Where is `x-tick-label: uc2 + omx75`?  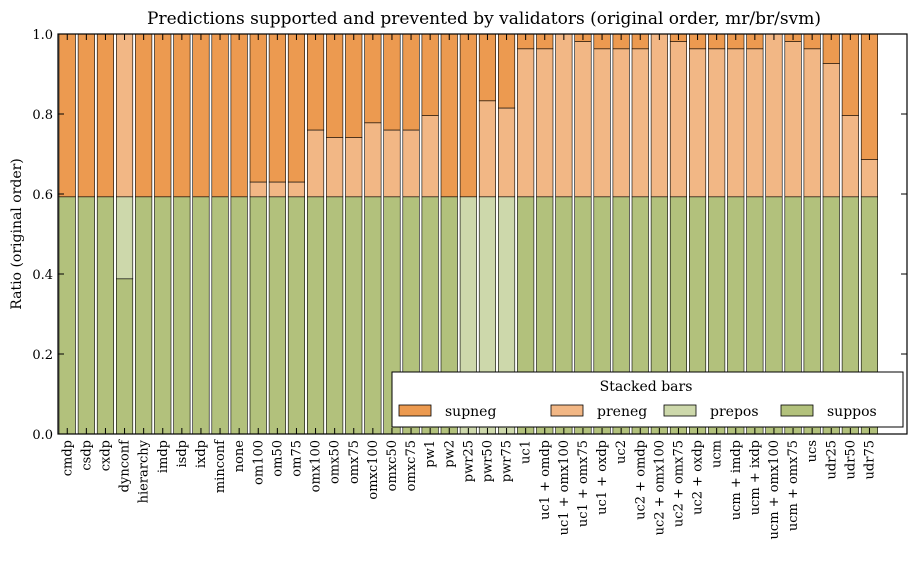 x-tick-label: uc2 + omx75 is located at coordinates (678, 483).